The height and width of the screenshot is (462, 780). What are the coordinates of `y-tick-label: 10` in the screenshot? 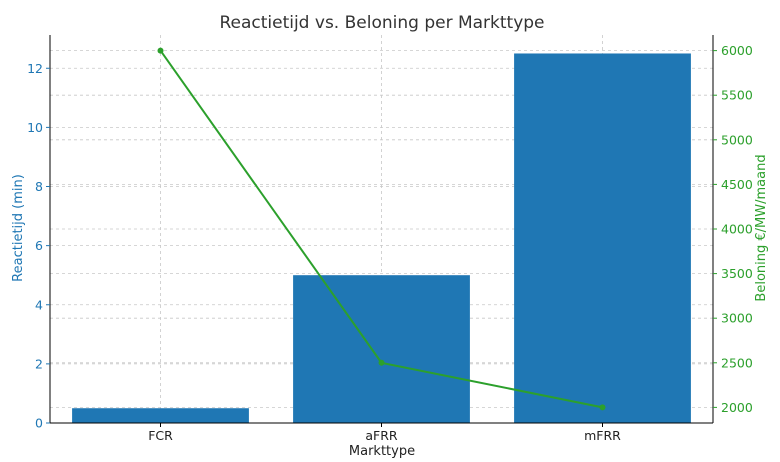 It's located at (35, 127).